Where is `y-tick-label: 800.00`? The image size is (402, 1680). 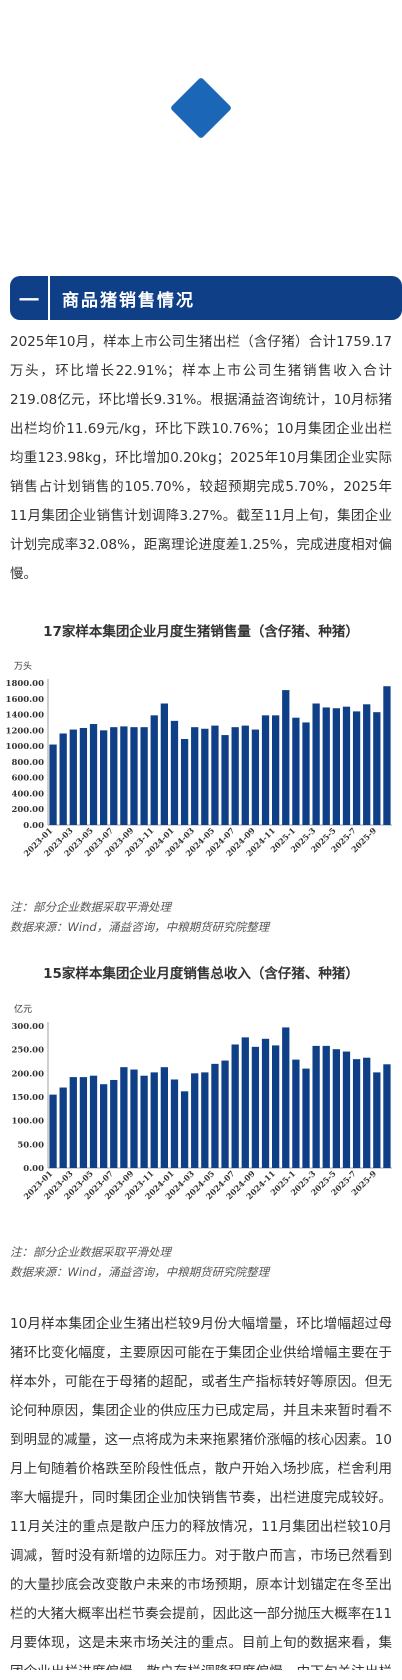 y-tick-label: 800.00 is located at coordinates (27, 763).